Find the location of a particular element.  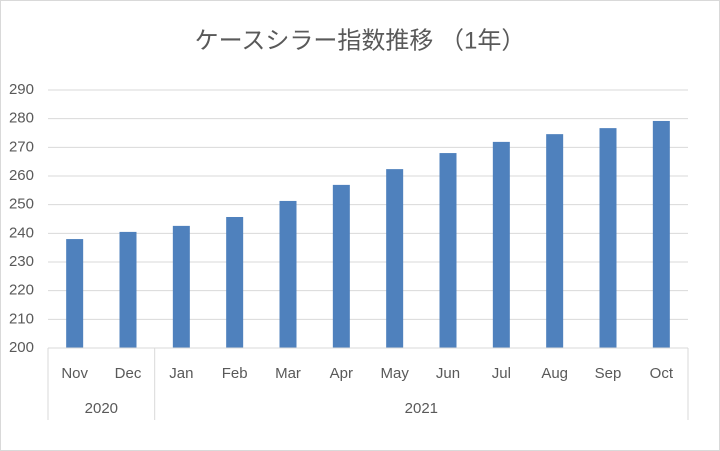

y-tick-label: 280 is located at coordinates (21, 118).